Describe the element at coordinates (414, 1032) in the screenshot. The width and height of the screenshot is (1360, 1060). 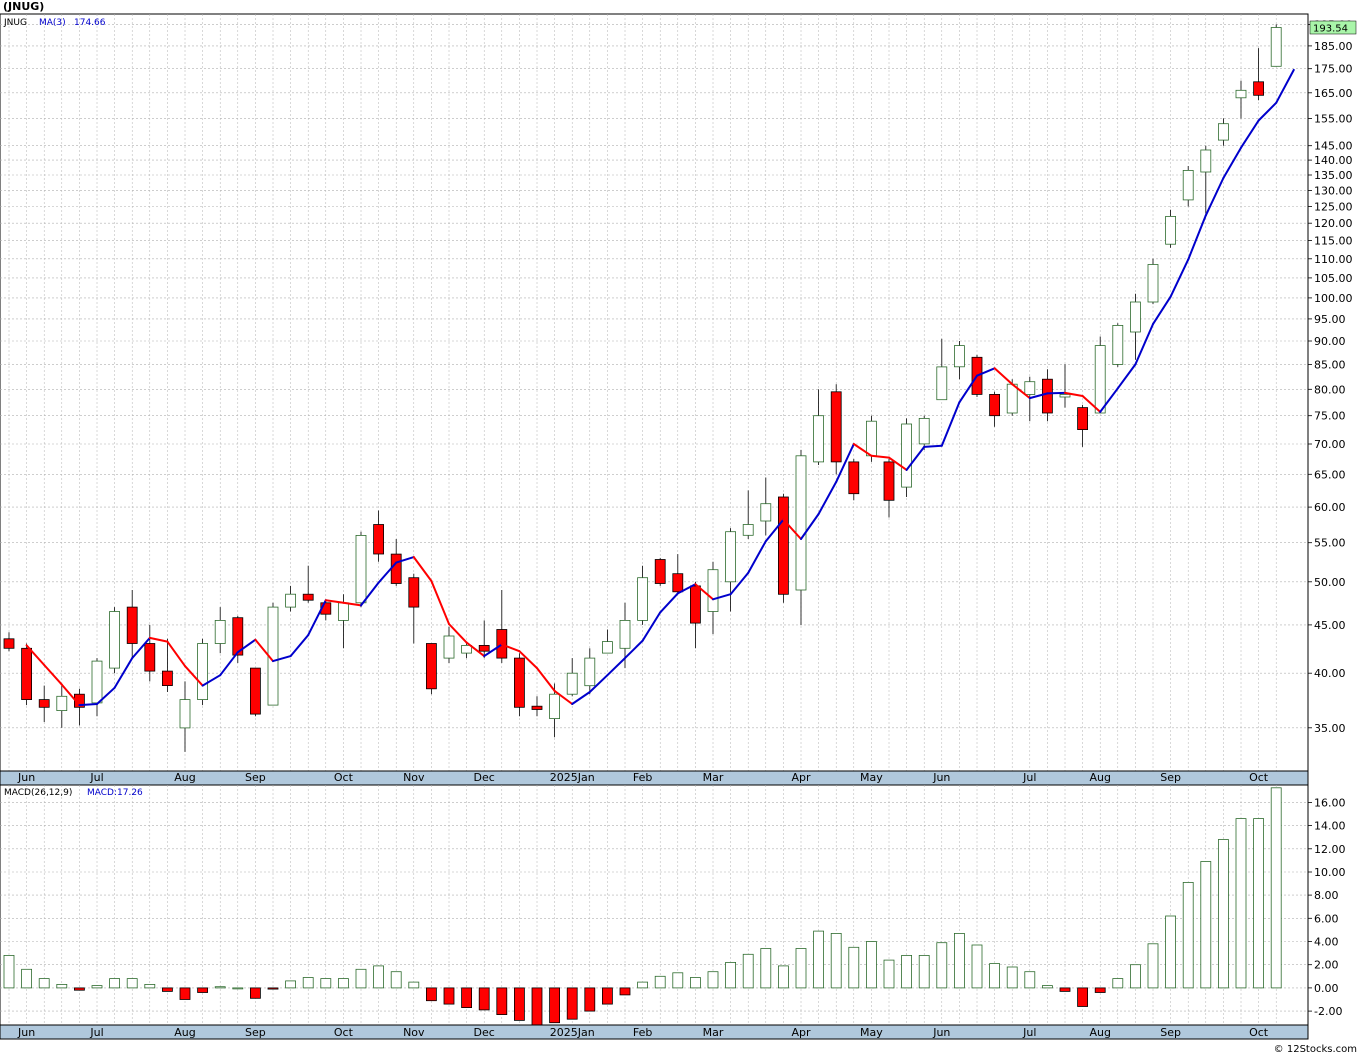
I see `date-label-bottom: Nov` at that location.